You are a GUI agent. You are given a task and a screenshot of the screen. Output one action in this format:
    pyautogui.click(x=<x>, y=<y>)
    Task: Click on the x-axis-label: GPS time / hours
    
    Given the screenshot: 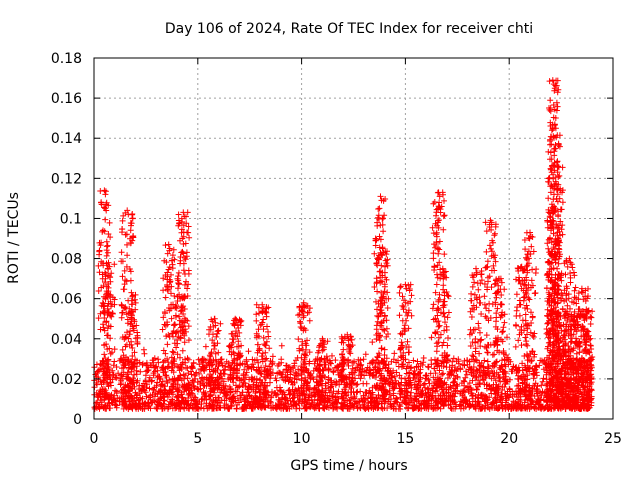 What is the action you would take?
    pyautogui.click(x=348, y=466)
    